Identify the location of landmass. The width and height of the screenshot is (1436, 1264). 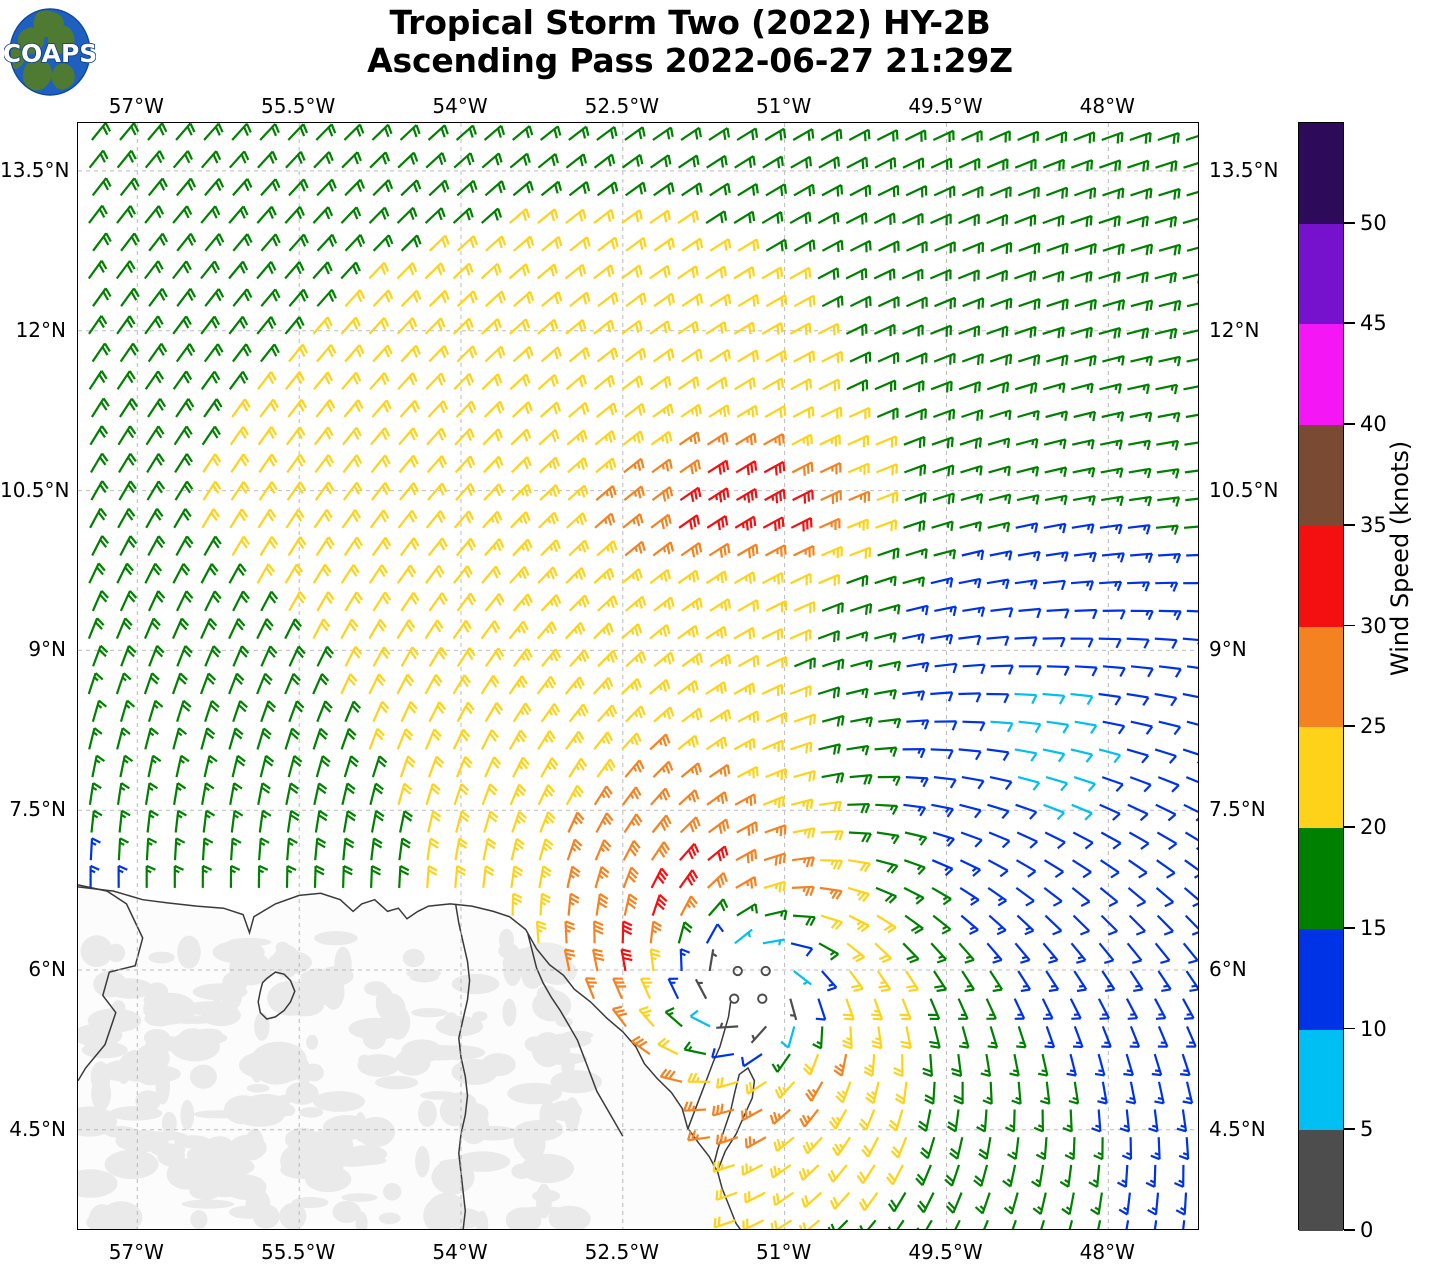
(409, 1057).